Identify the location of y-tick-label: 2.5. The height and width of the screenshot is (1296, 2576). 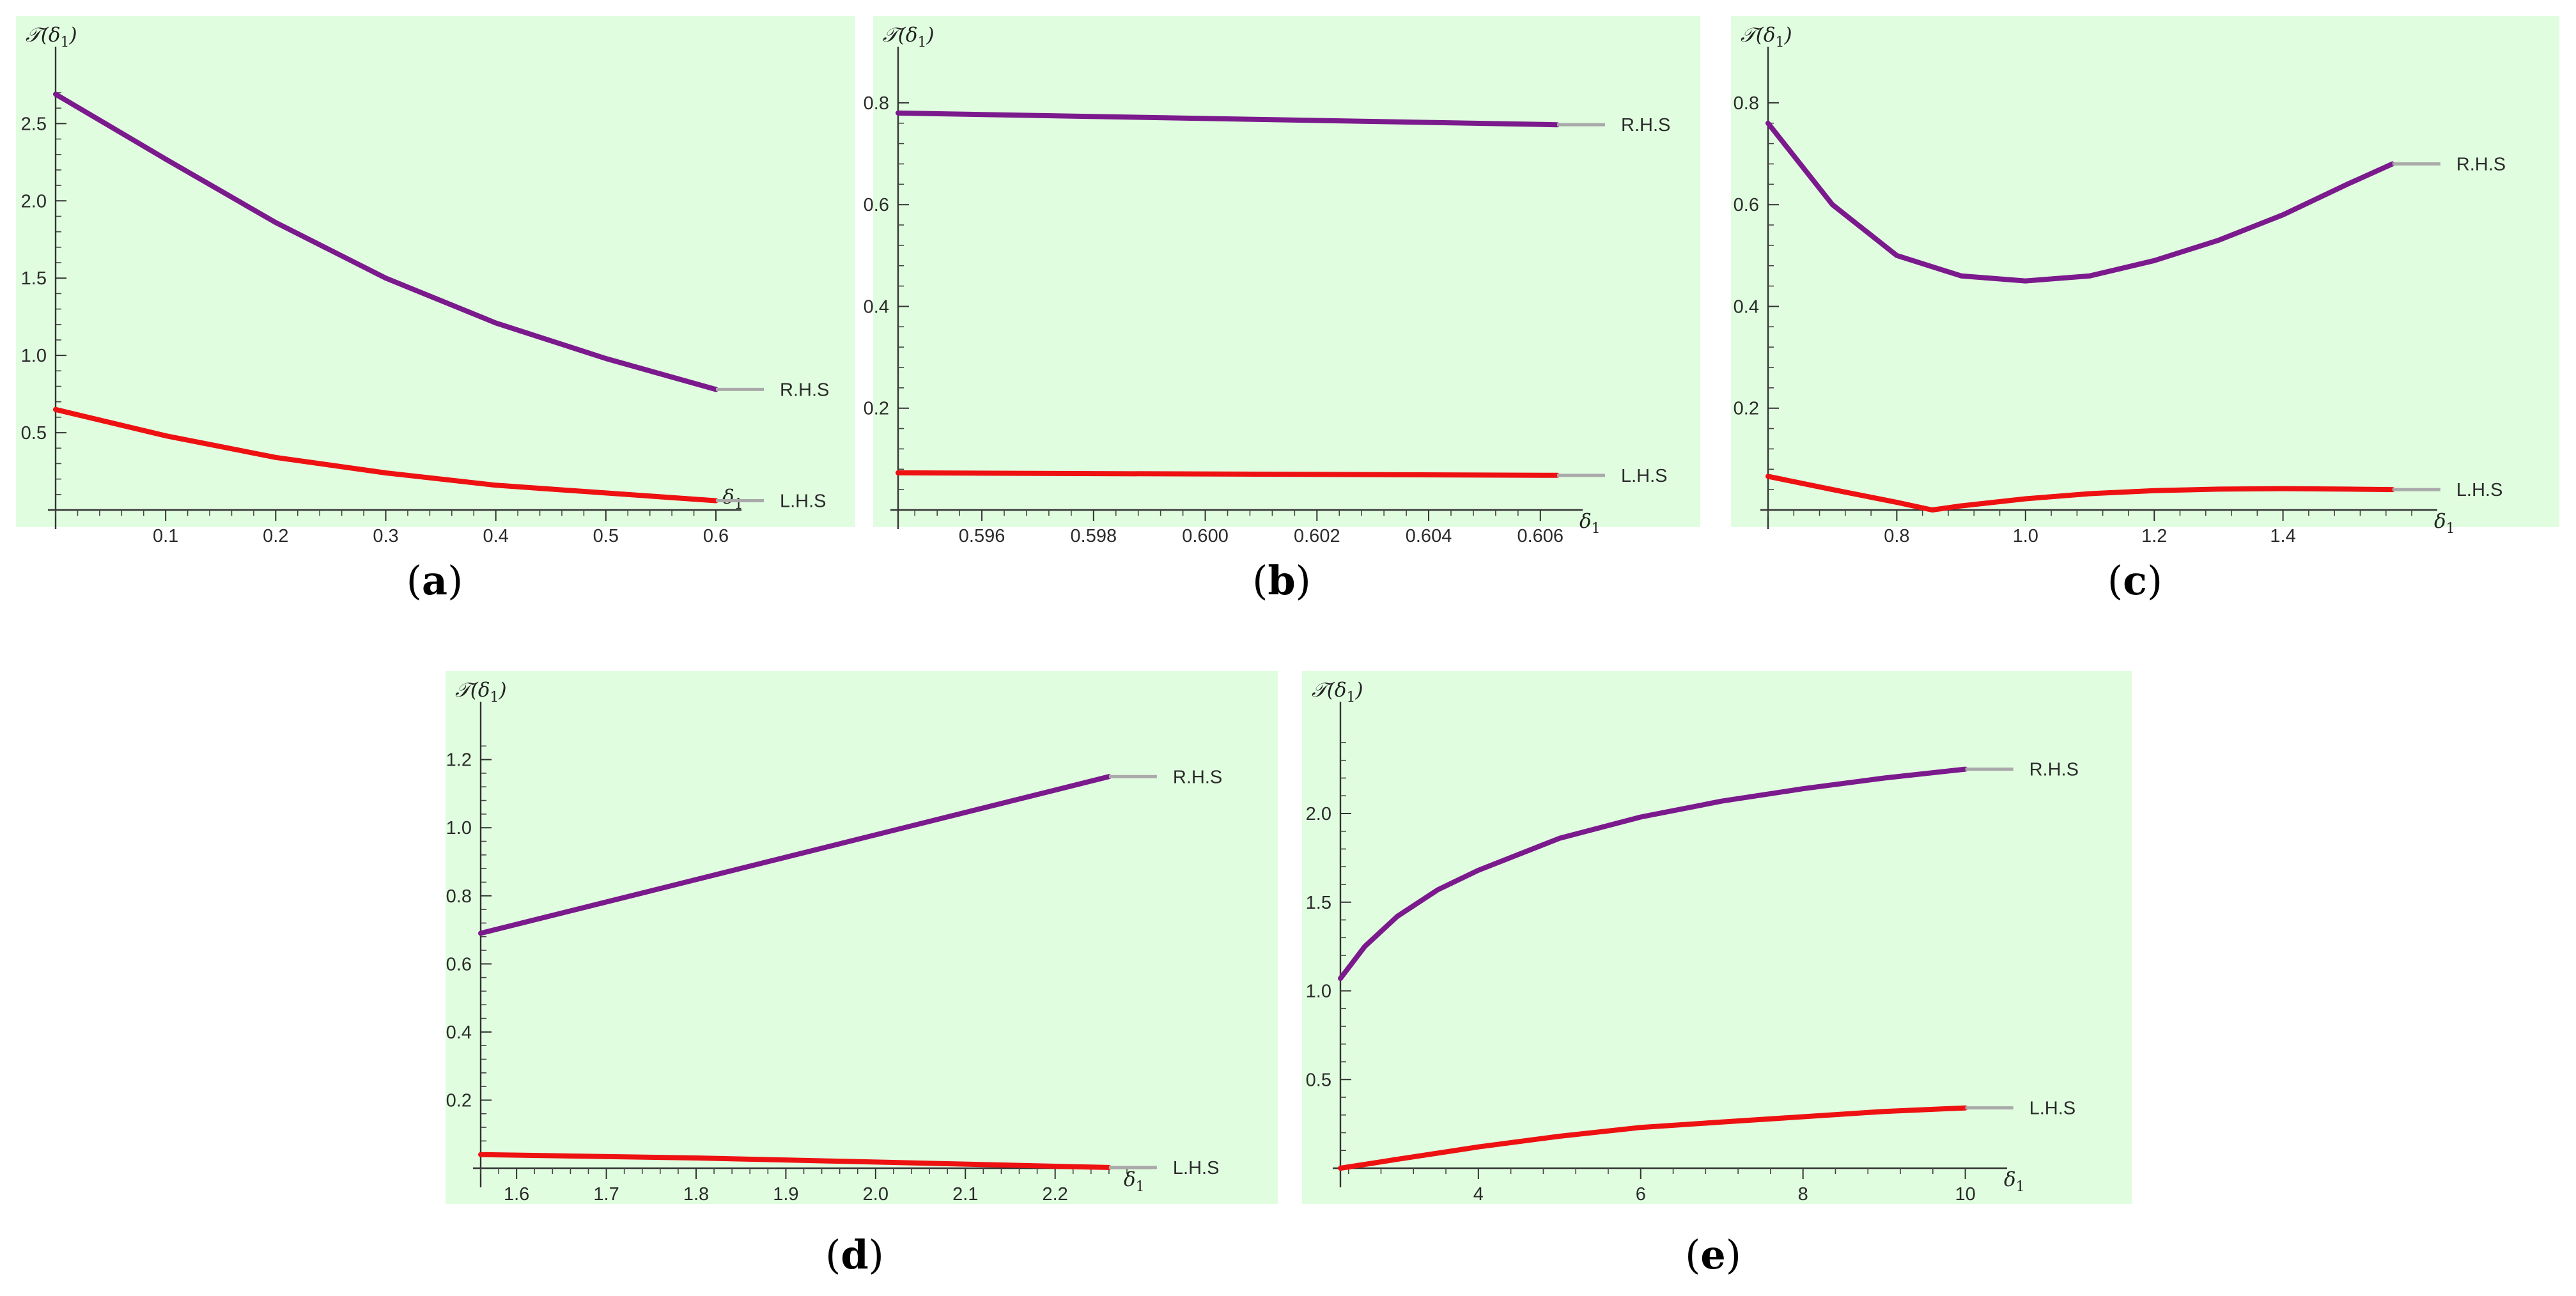
(34, 124).